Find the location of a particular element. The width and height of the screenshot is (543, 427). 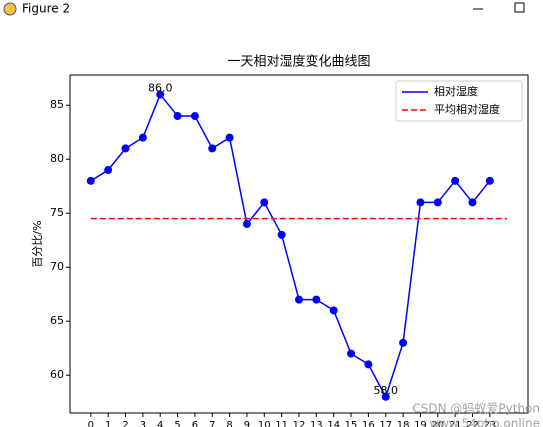

x-tick-label: 4 is located at coordinates (160, 423).